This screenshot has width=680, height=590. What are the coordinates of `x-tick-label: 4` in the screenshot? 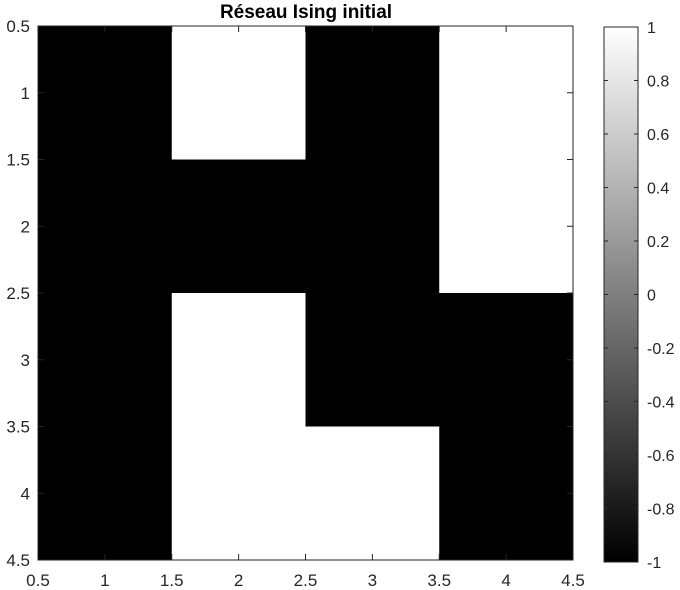 It's located at (505, 580).